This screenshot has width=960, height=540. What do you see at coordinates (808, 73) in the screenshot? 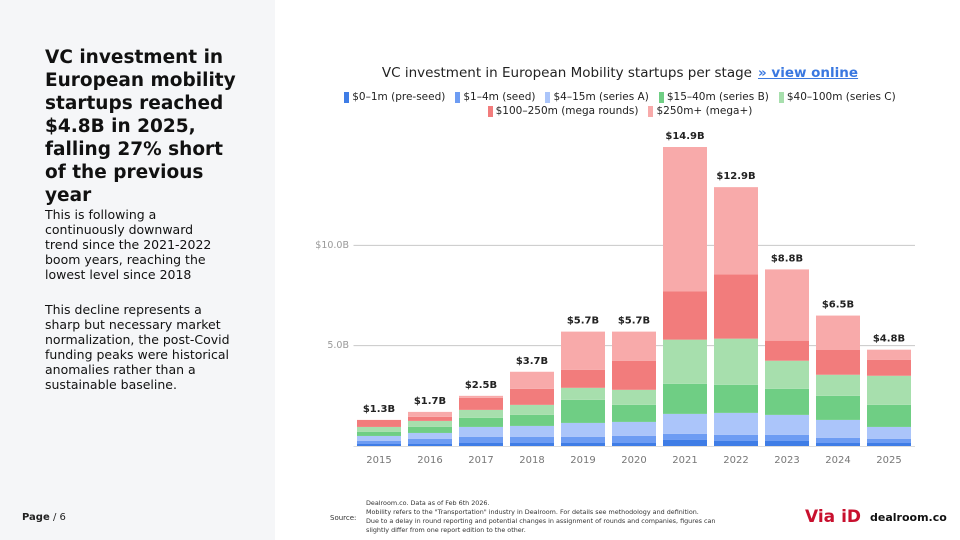
I see `view-online-link: » view online` at bounding box center [808, 73].